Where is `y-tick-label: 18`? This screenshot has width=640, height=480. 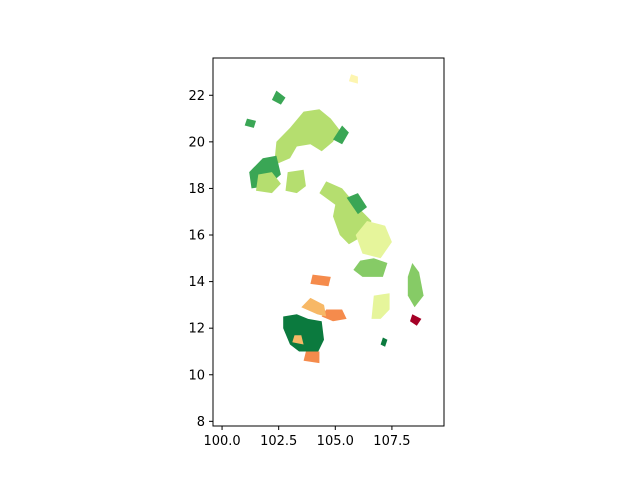
y-tick-label: 18 is located at coordinates (196, 189).